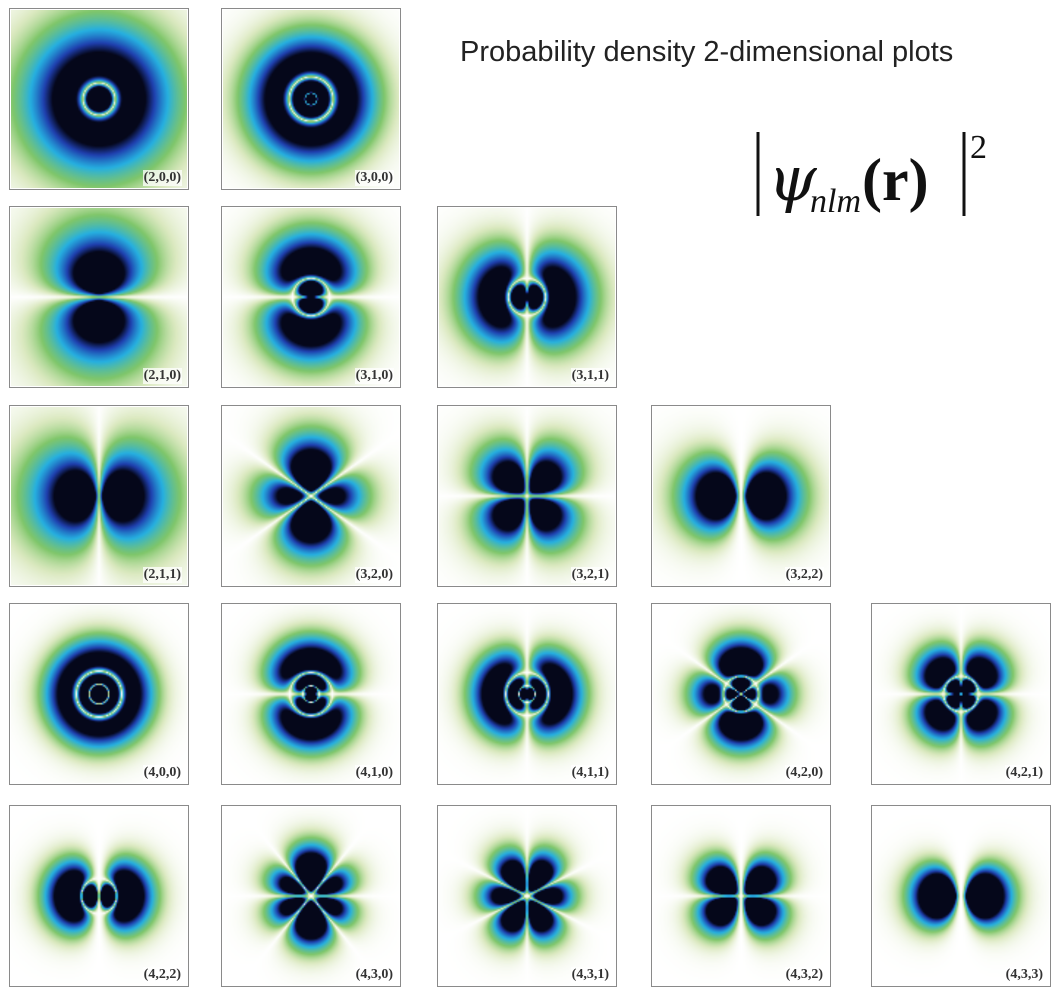 The width and height of the screenshot is (1055, 987). Describe the element at coordinates (590, 975) in the screenshot. I see `orbital-quantum-label: (4,3,1)` at that location.